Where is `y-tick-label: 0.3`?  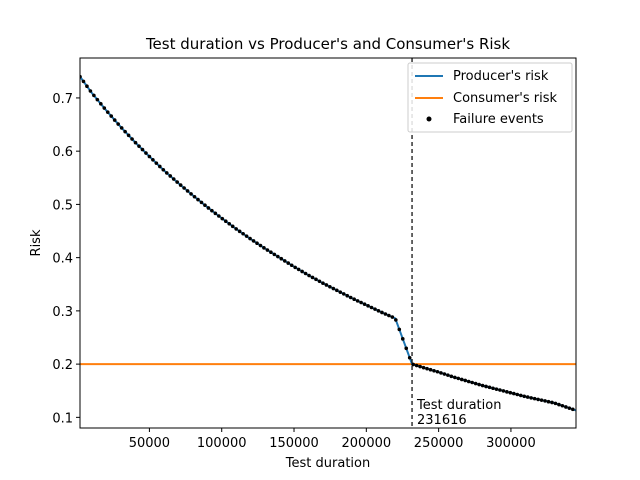 y-tick-label: 0.3 is located at coordinates (62, 312).